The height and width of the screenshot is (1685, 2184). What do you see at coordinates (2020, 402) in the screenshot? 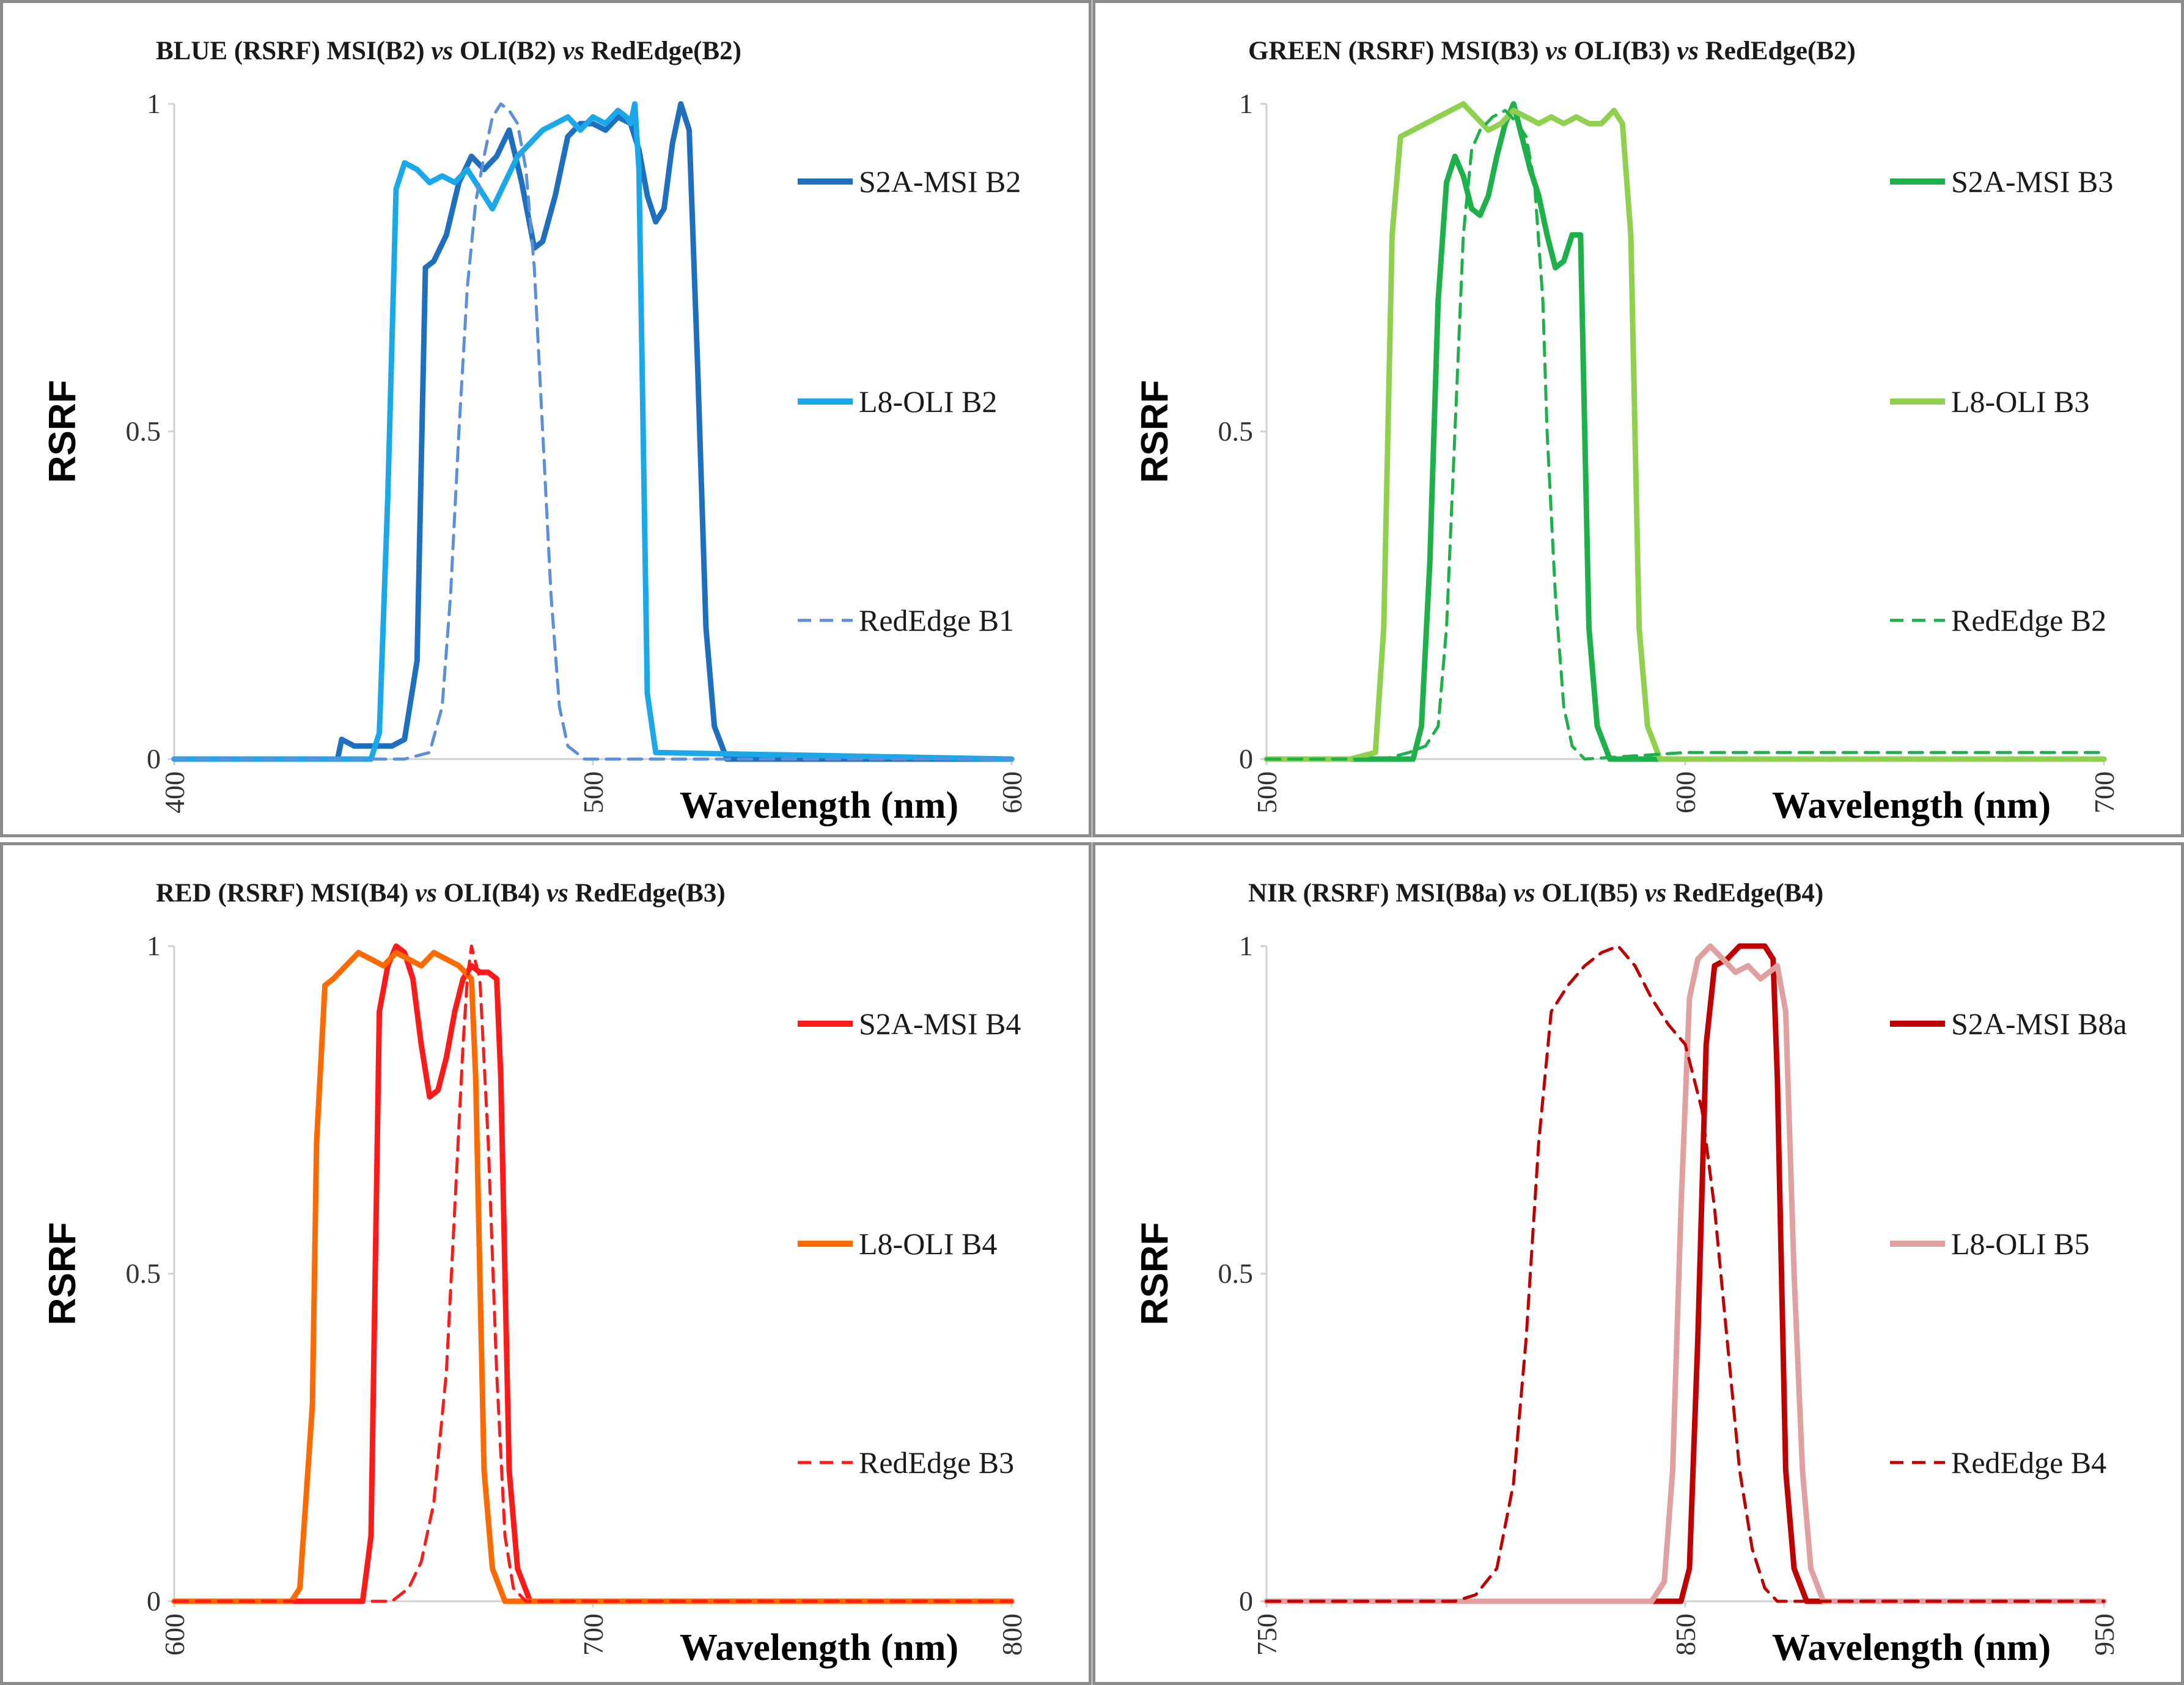
I see `legend-entry: L8-OLI B3` at bounding box center [2020, 402].